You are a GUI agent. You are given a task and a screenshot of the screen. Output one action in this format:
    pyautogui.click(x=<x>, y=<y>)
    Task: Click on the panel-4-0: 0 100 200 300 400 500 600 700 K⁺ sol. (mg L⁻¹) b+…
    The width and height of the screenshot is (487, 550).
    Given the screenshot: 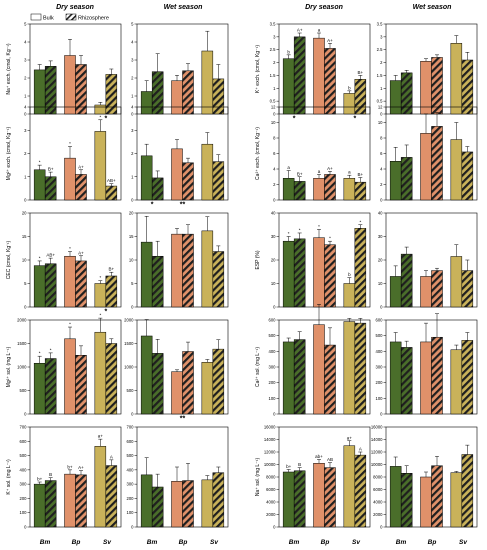 What is the action you would take?
    pyautogui.click(x=64, y=477)
    